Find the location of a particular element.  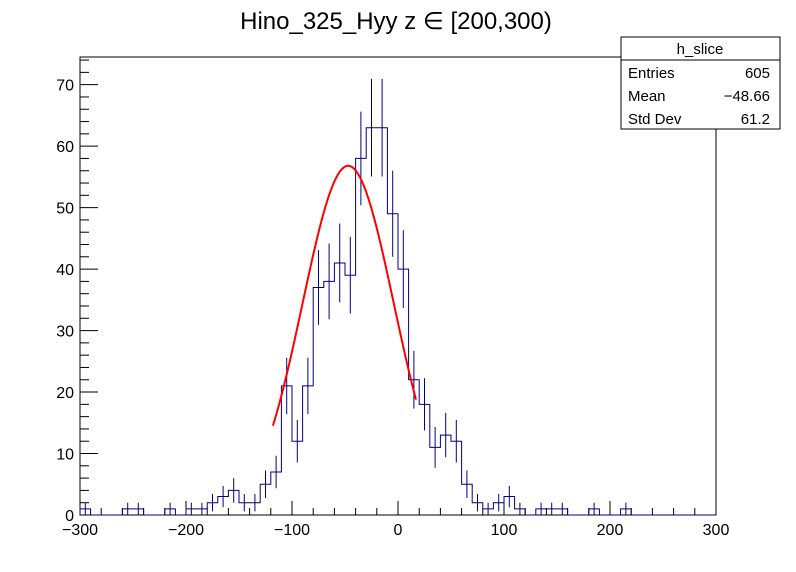

y-tick-label: 60 is located at coordinates (65, 147).